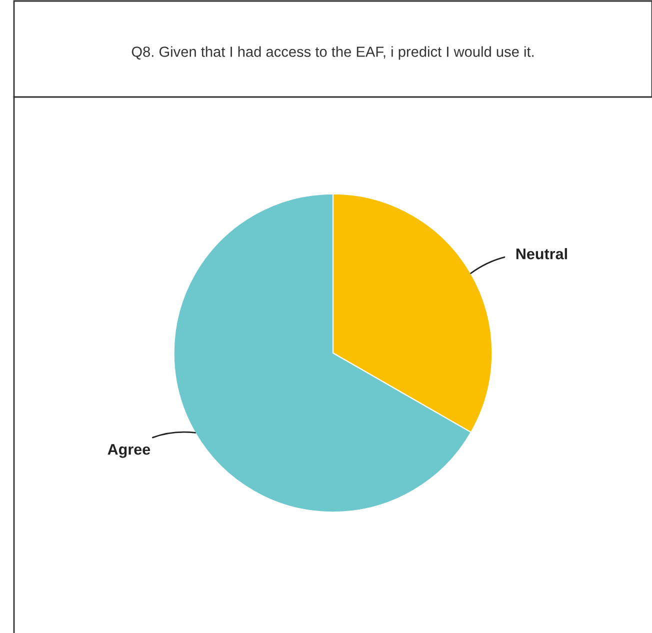  Describe the element at coordinates (333, 53) in the screenshot. I see `chart-title: Q8. Given that I had access to the EAF, i predict I would use it.` at that location.